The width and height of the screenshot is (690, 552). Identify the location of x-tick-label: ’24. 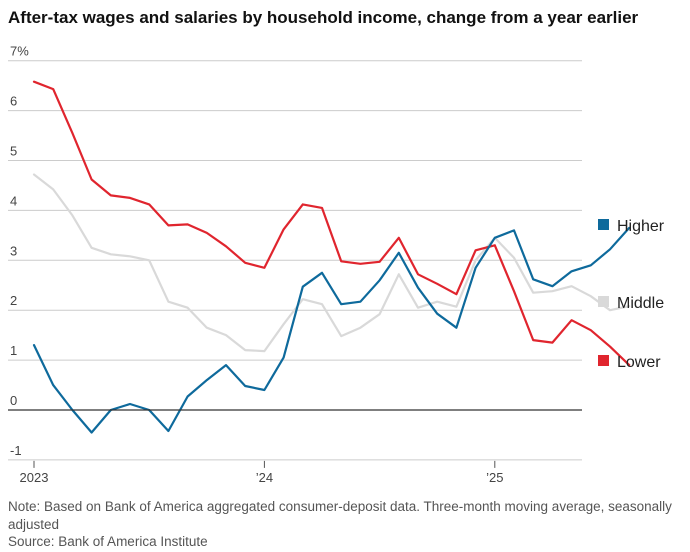
(264, 477).